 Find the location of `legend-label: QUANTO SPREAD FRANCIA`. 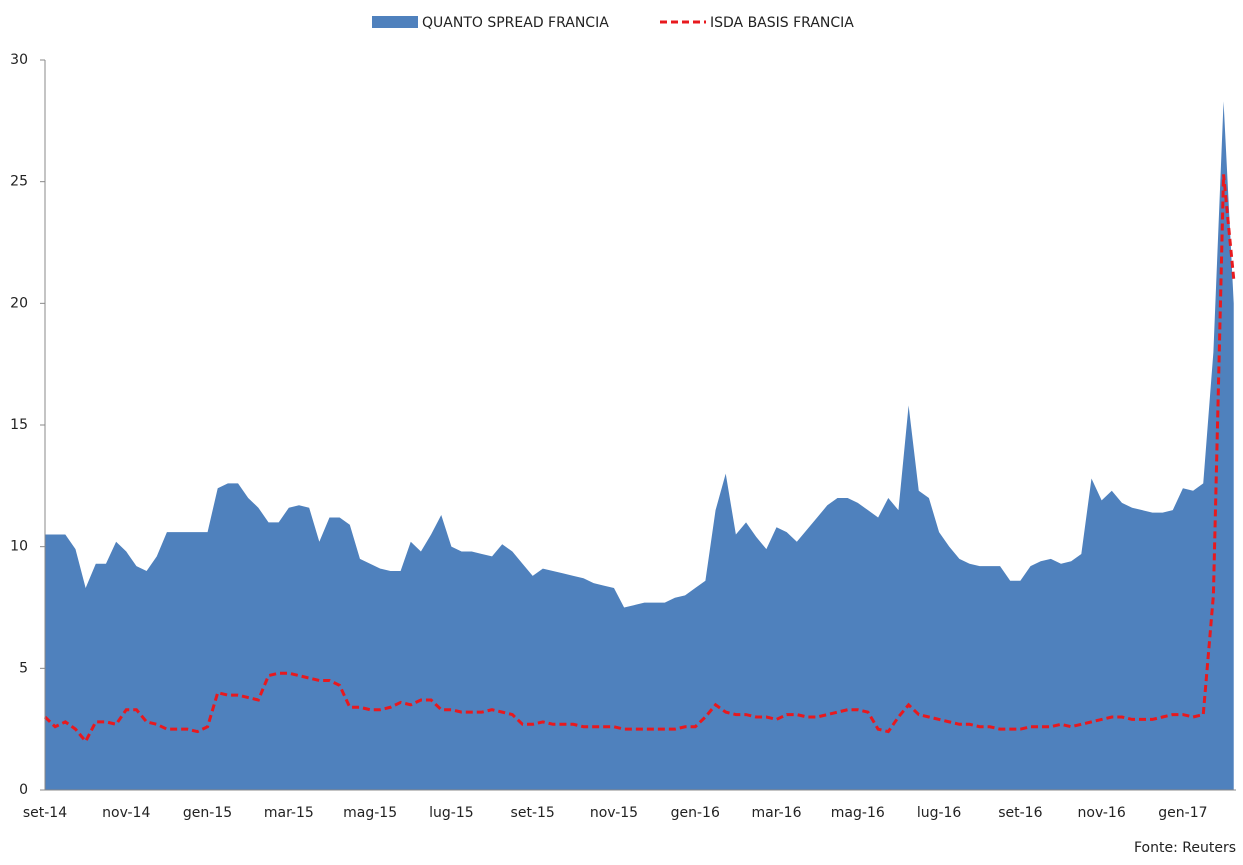

legend-label: QUANTO SPREAD FRANCIA is located at coordinates (515, 23).